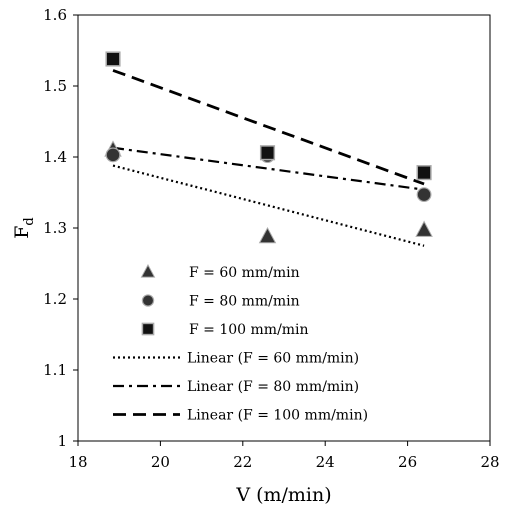 This screenshot has height=510, width=505. Describe the element at coordinates (29, 221) in the screenshot. I see `y-axis-title-subscript: d` at that location.